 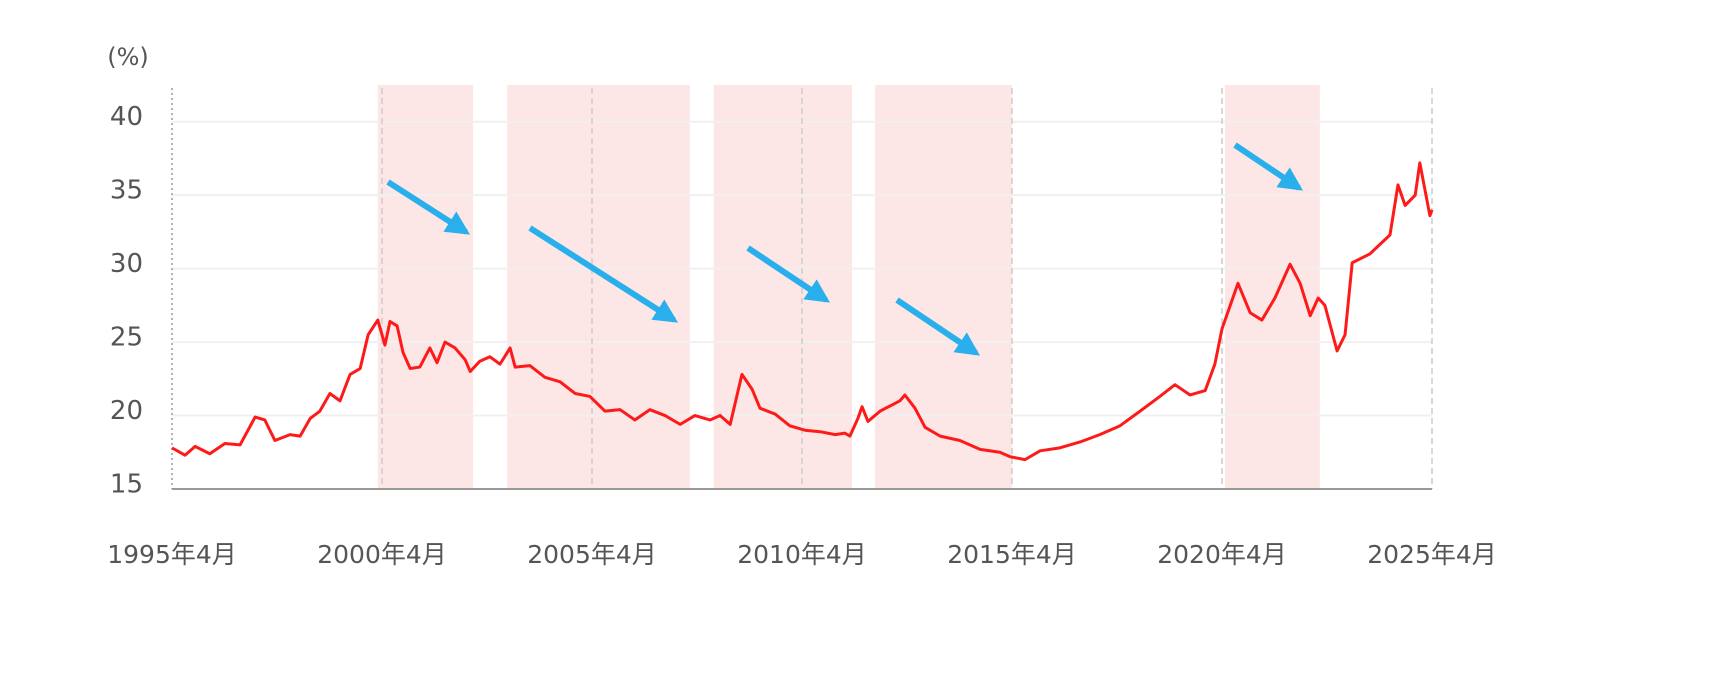 I want to click on x-tick-label: 2000年4月, so click(x=382, y=554).